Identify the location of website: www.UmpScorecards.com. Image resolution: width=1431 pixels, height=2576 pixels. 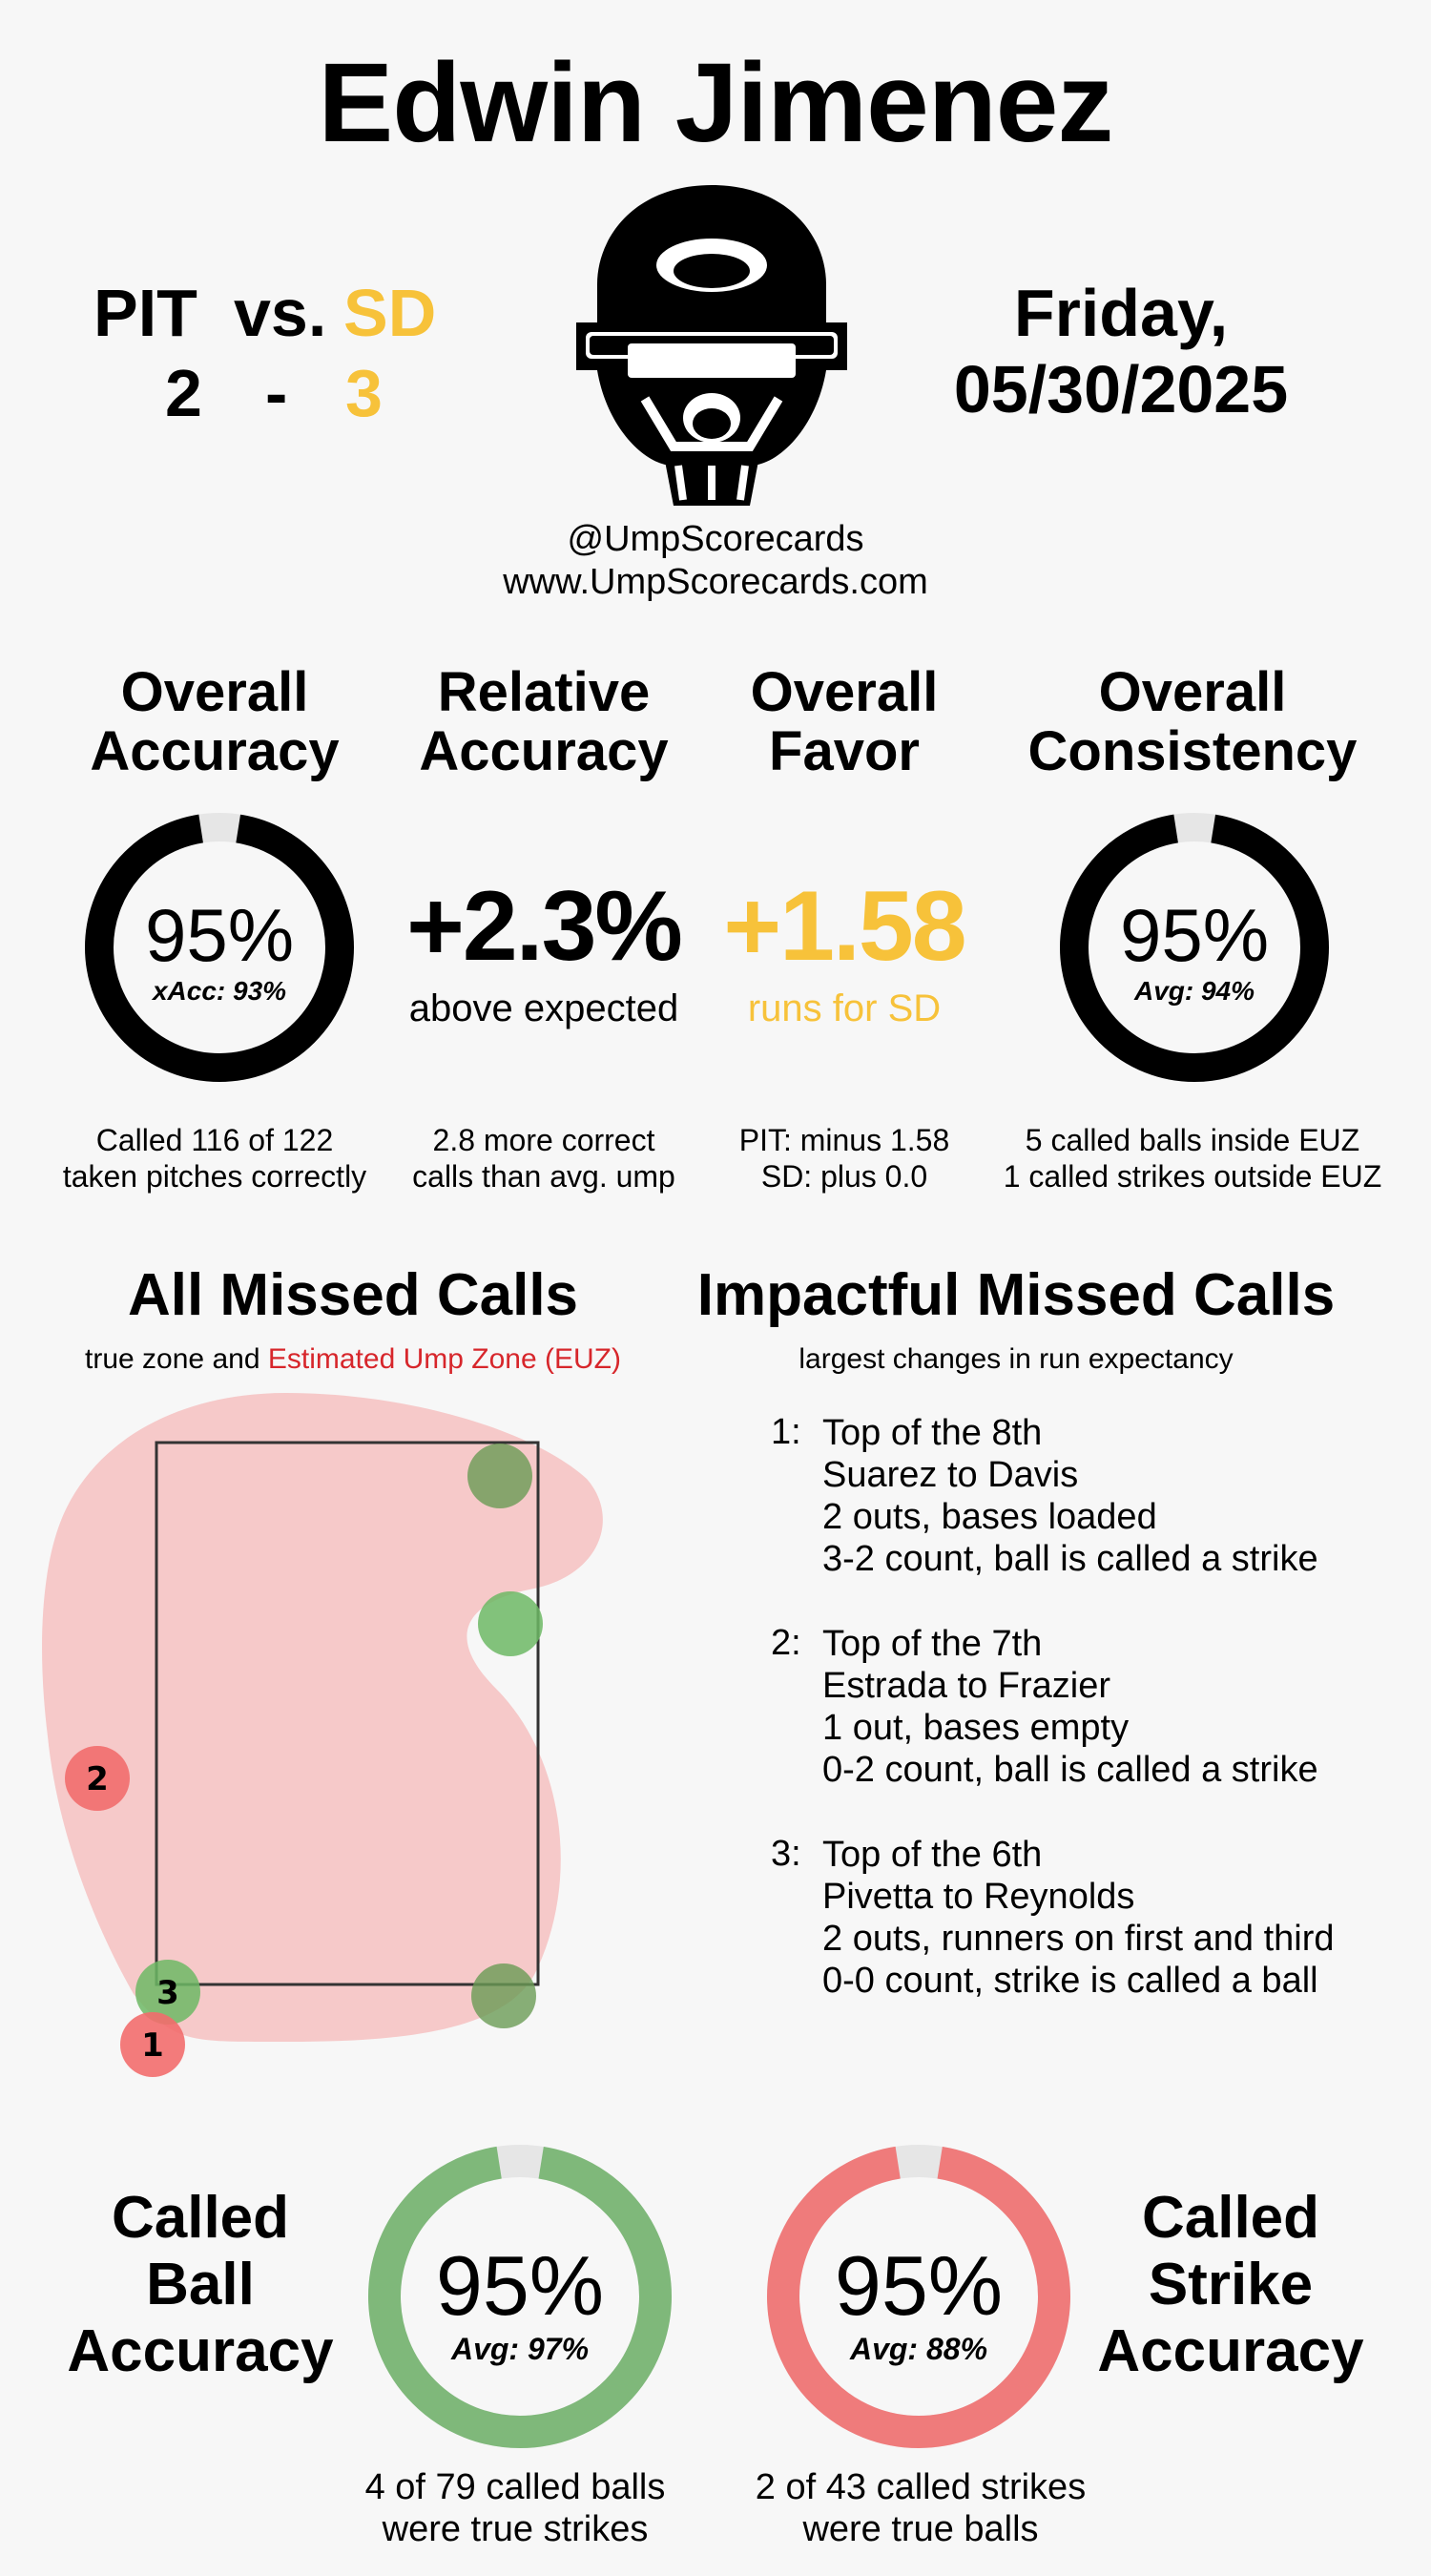
(715, 582).